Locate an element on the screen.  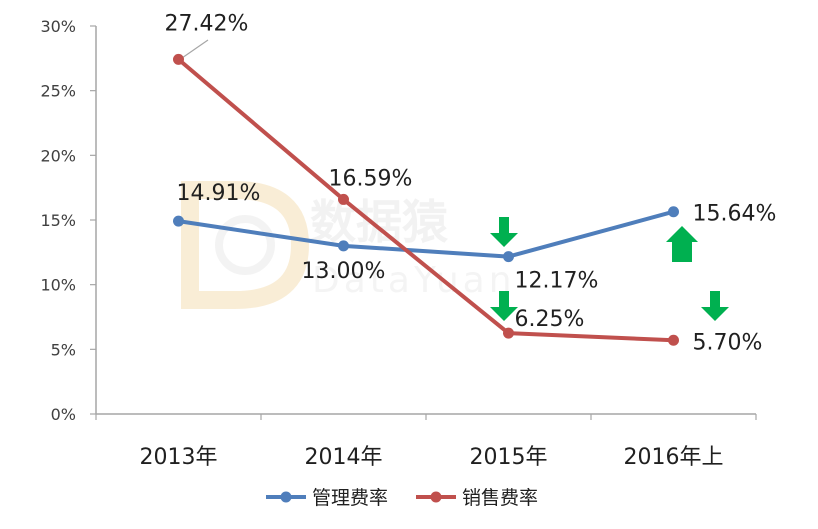
data-label: 14.91% is located at coordinates (219, 193).